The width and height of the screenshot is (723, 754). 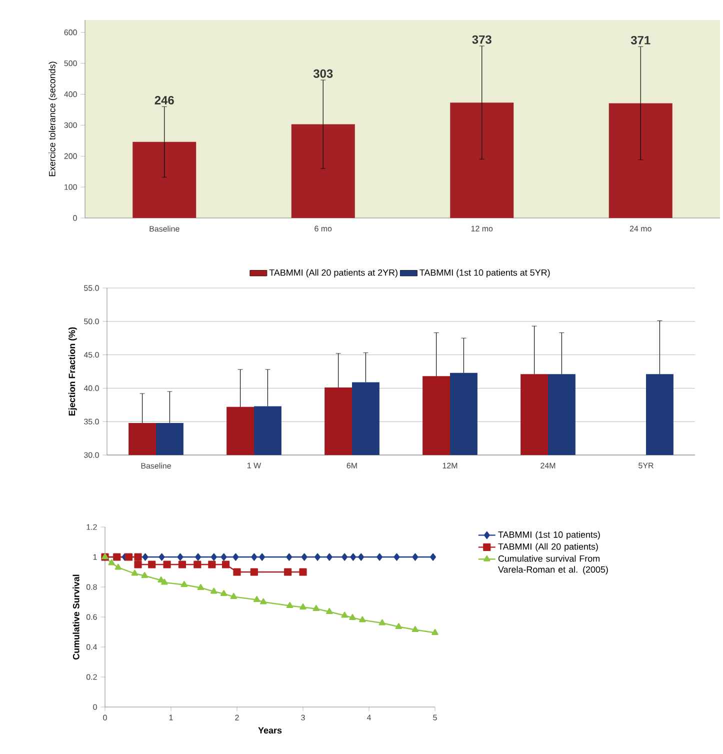 I want to click on legend-label: TABMMI (All 20 patients at 2YR), so click(x=333, y=273).